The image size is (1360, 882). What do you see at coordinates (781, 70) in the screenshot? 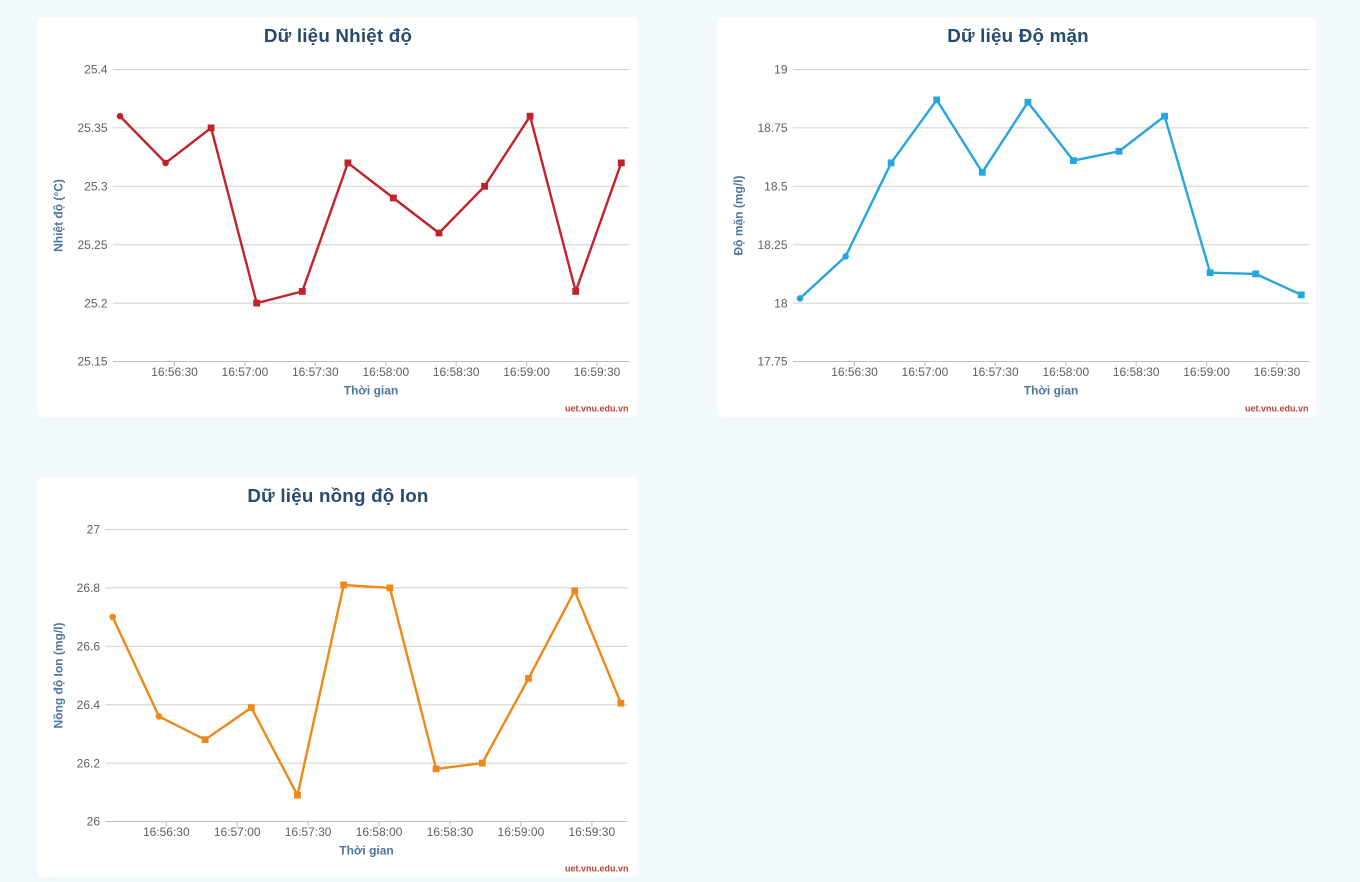
I see `svg-text: 19` at bounding box center [781, 70].